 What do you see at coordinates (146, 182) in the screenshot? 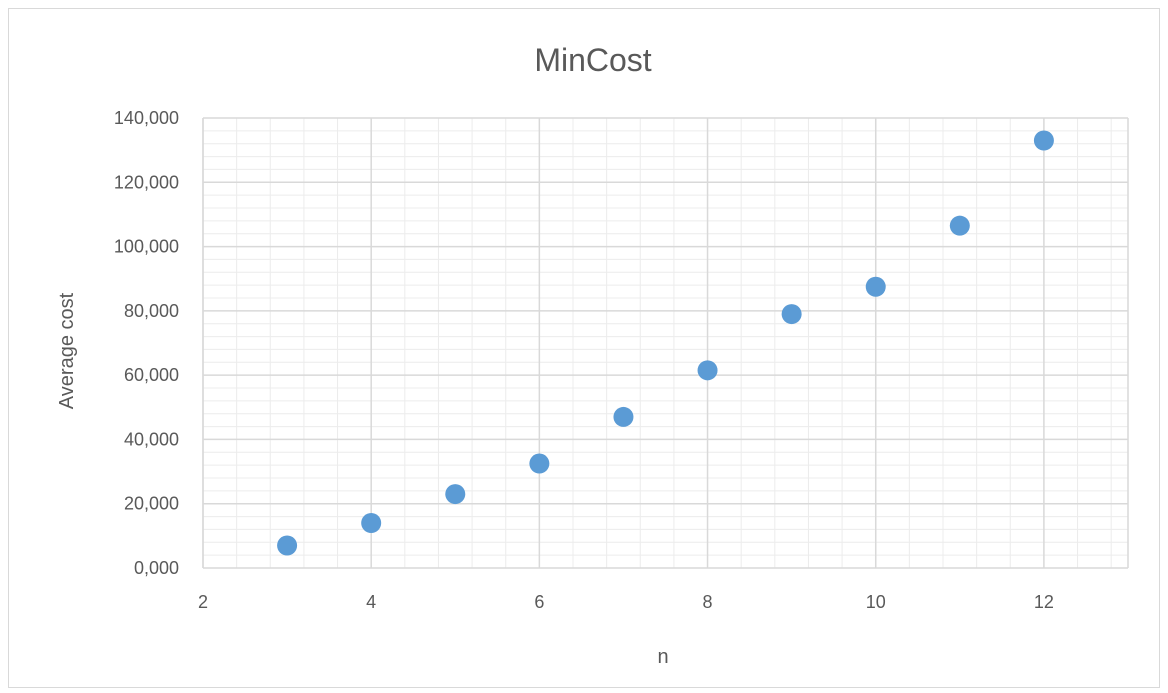
I see `y-tick-label: 120,000` at bounding box center [146, 182].